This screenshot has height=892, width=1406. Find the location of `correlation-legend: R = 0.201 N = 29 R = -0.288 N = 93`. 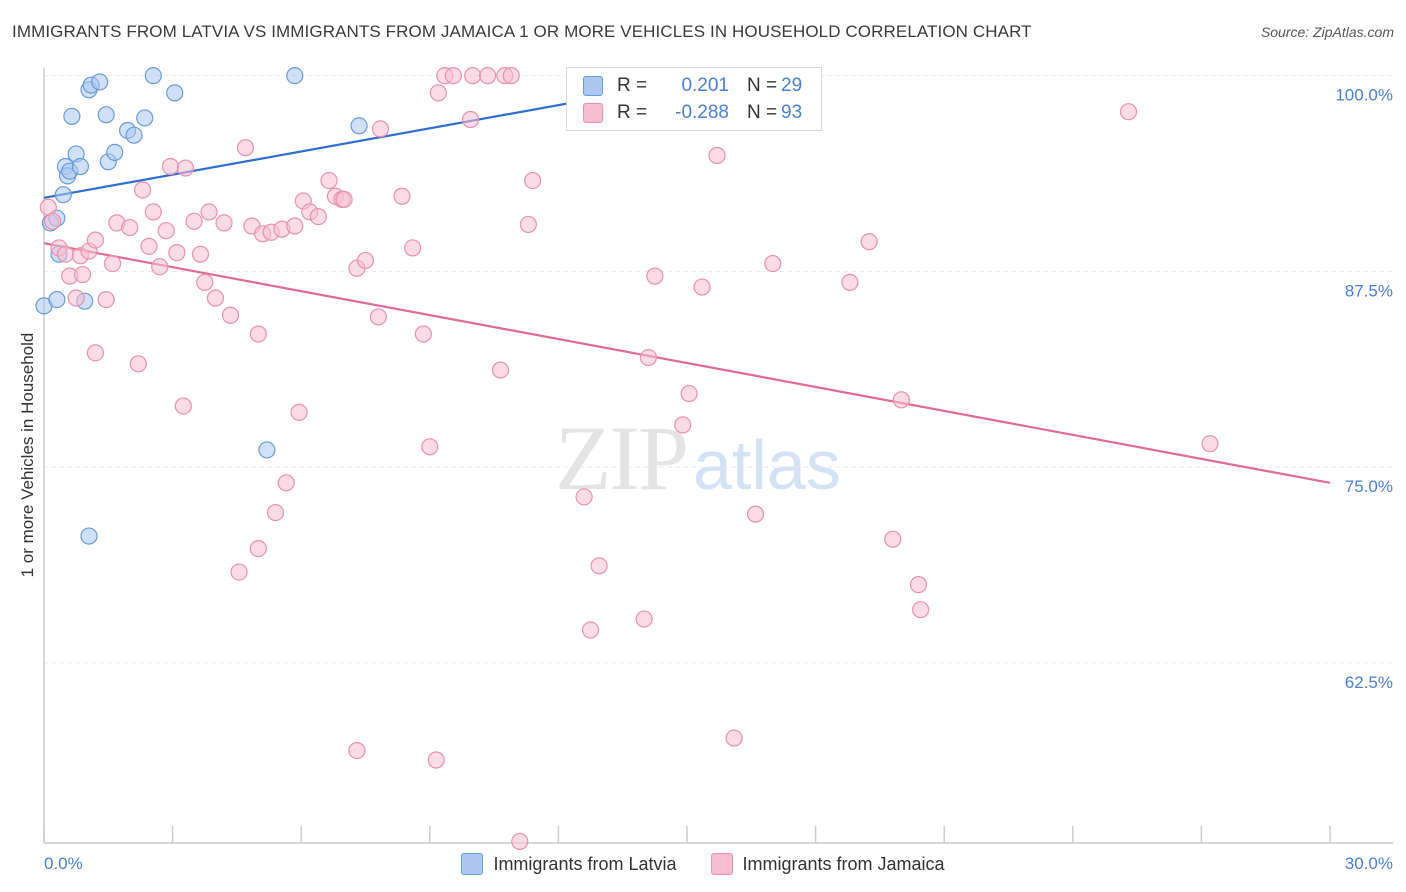

correlation-legend: R = 0.201 N = 29 R = -0.288 N = 93 is located at coordinates (694, 99).